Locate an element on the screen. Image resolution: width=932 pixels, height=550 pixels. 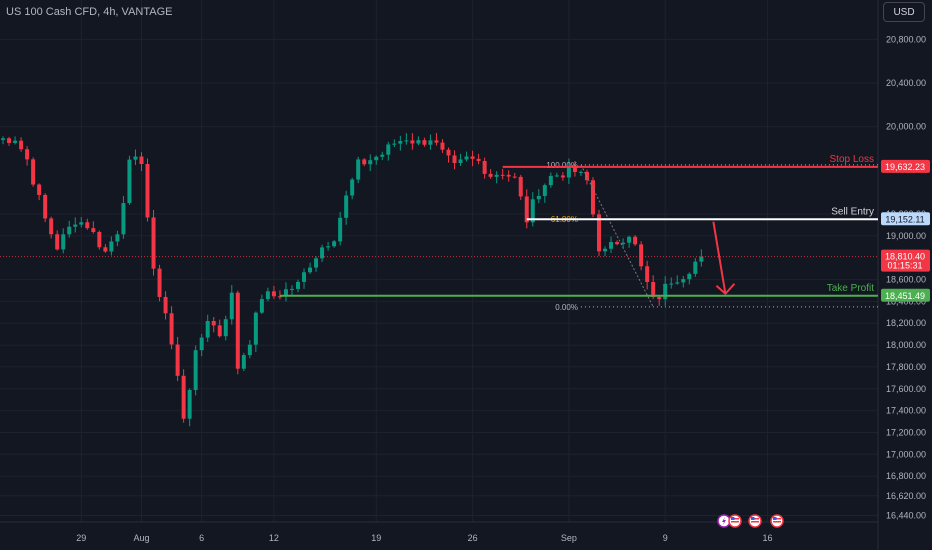
sell-entry-level: Sell Entry 19,152.11 is located at coordinates (728, 216).